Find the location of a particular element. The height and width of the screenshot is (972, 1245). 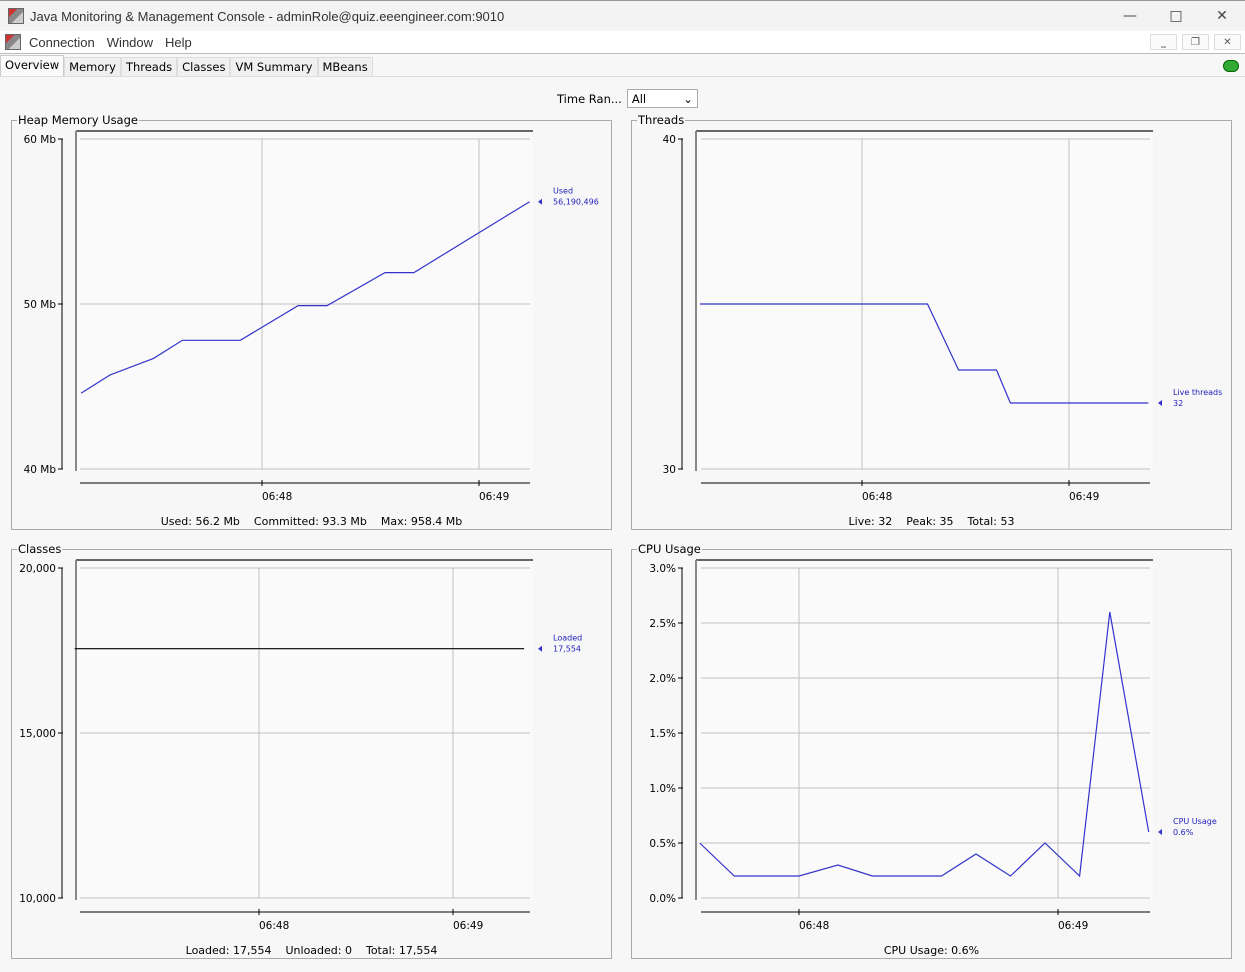

close-button: ✕ is located at coordinates (1222, 16).